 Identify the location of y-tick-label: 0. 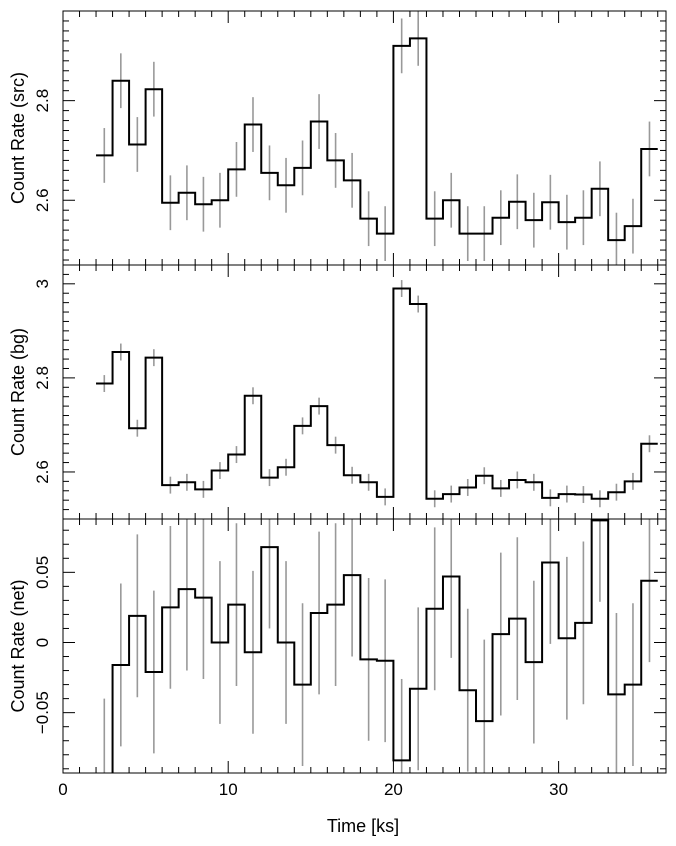
(42, 642).